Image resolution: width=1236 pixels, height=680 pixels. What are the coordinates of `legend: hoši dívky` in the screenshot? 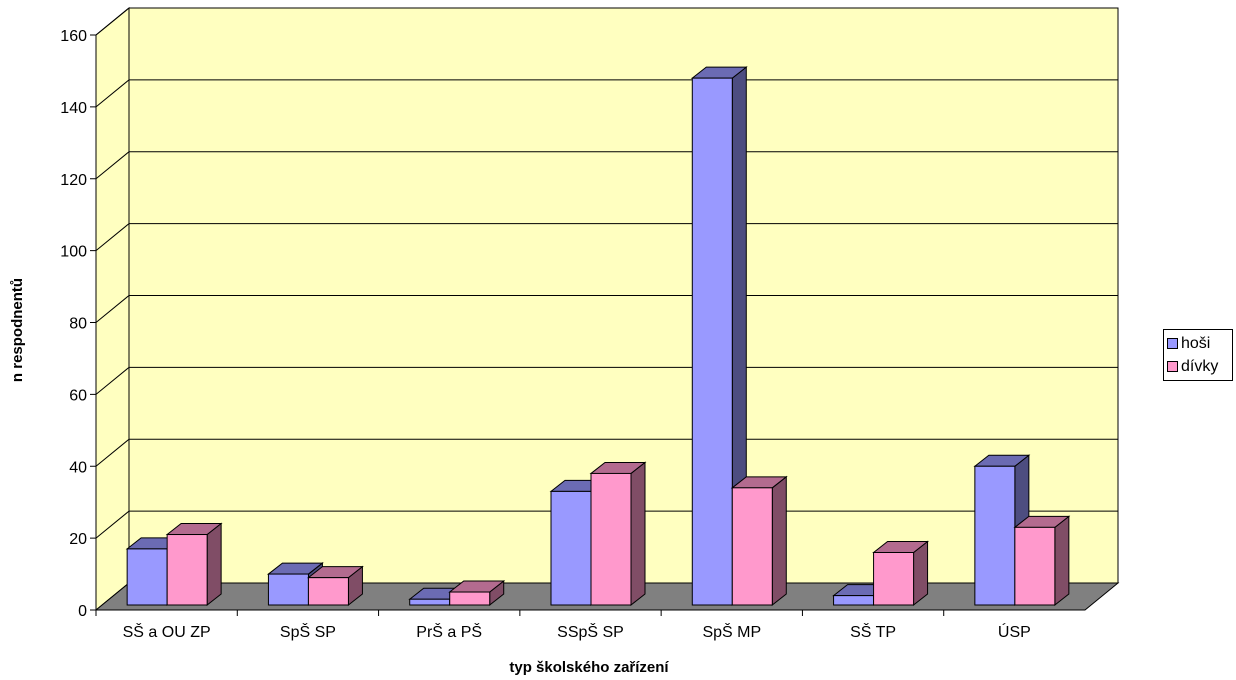 It's located at (1198, 355).